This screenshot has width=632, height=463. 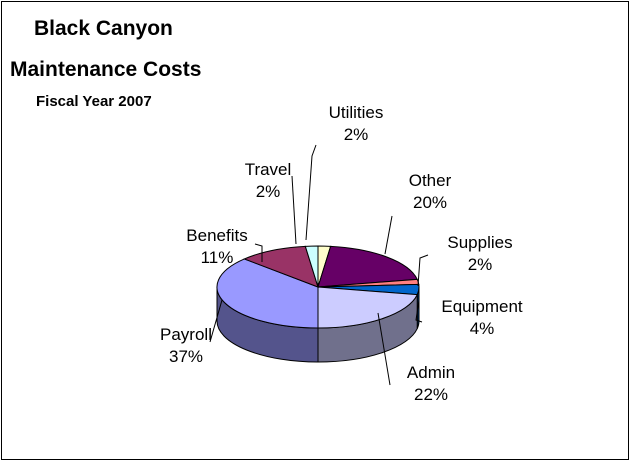 I want to click on leader-line-supplies, so click(x=423, y=270).